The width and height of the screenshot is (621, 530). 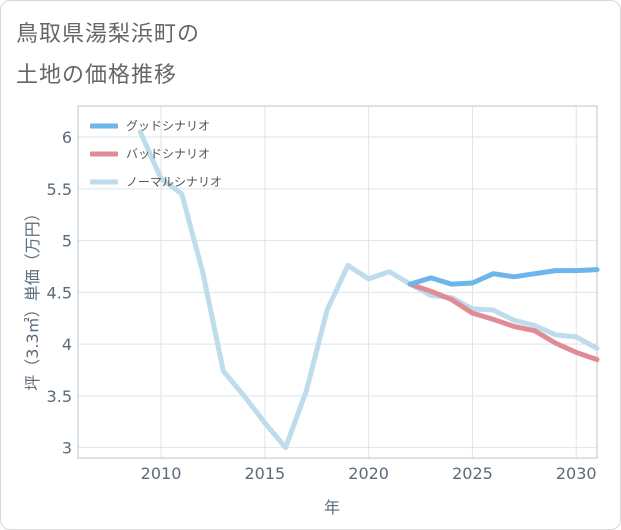 I want to click on y-tick-label: 4, so click(x=67, y=344).